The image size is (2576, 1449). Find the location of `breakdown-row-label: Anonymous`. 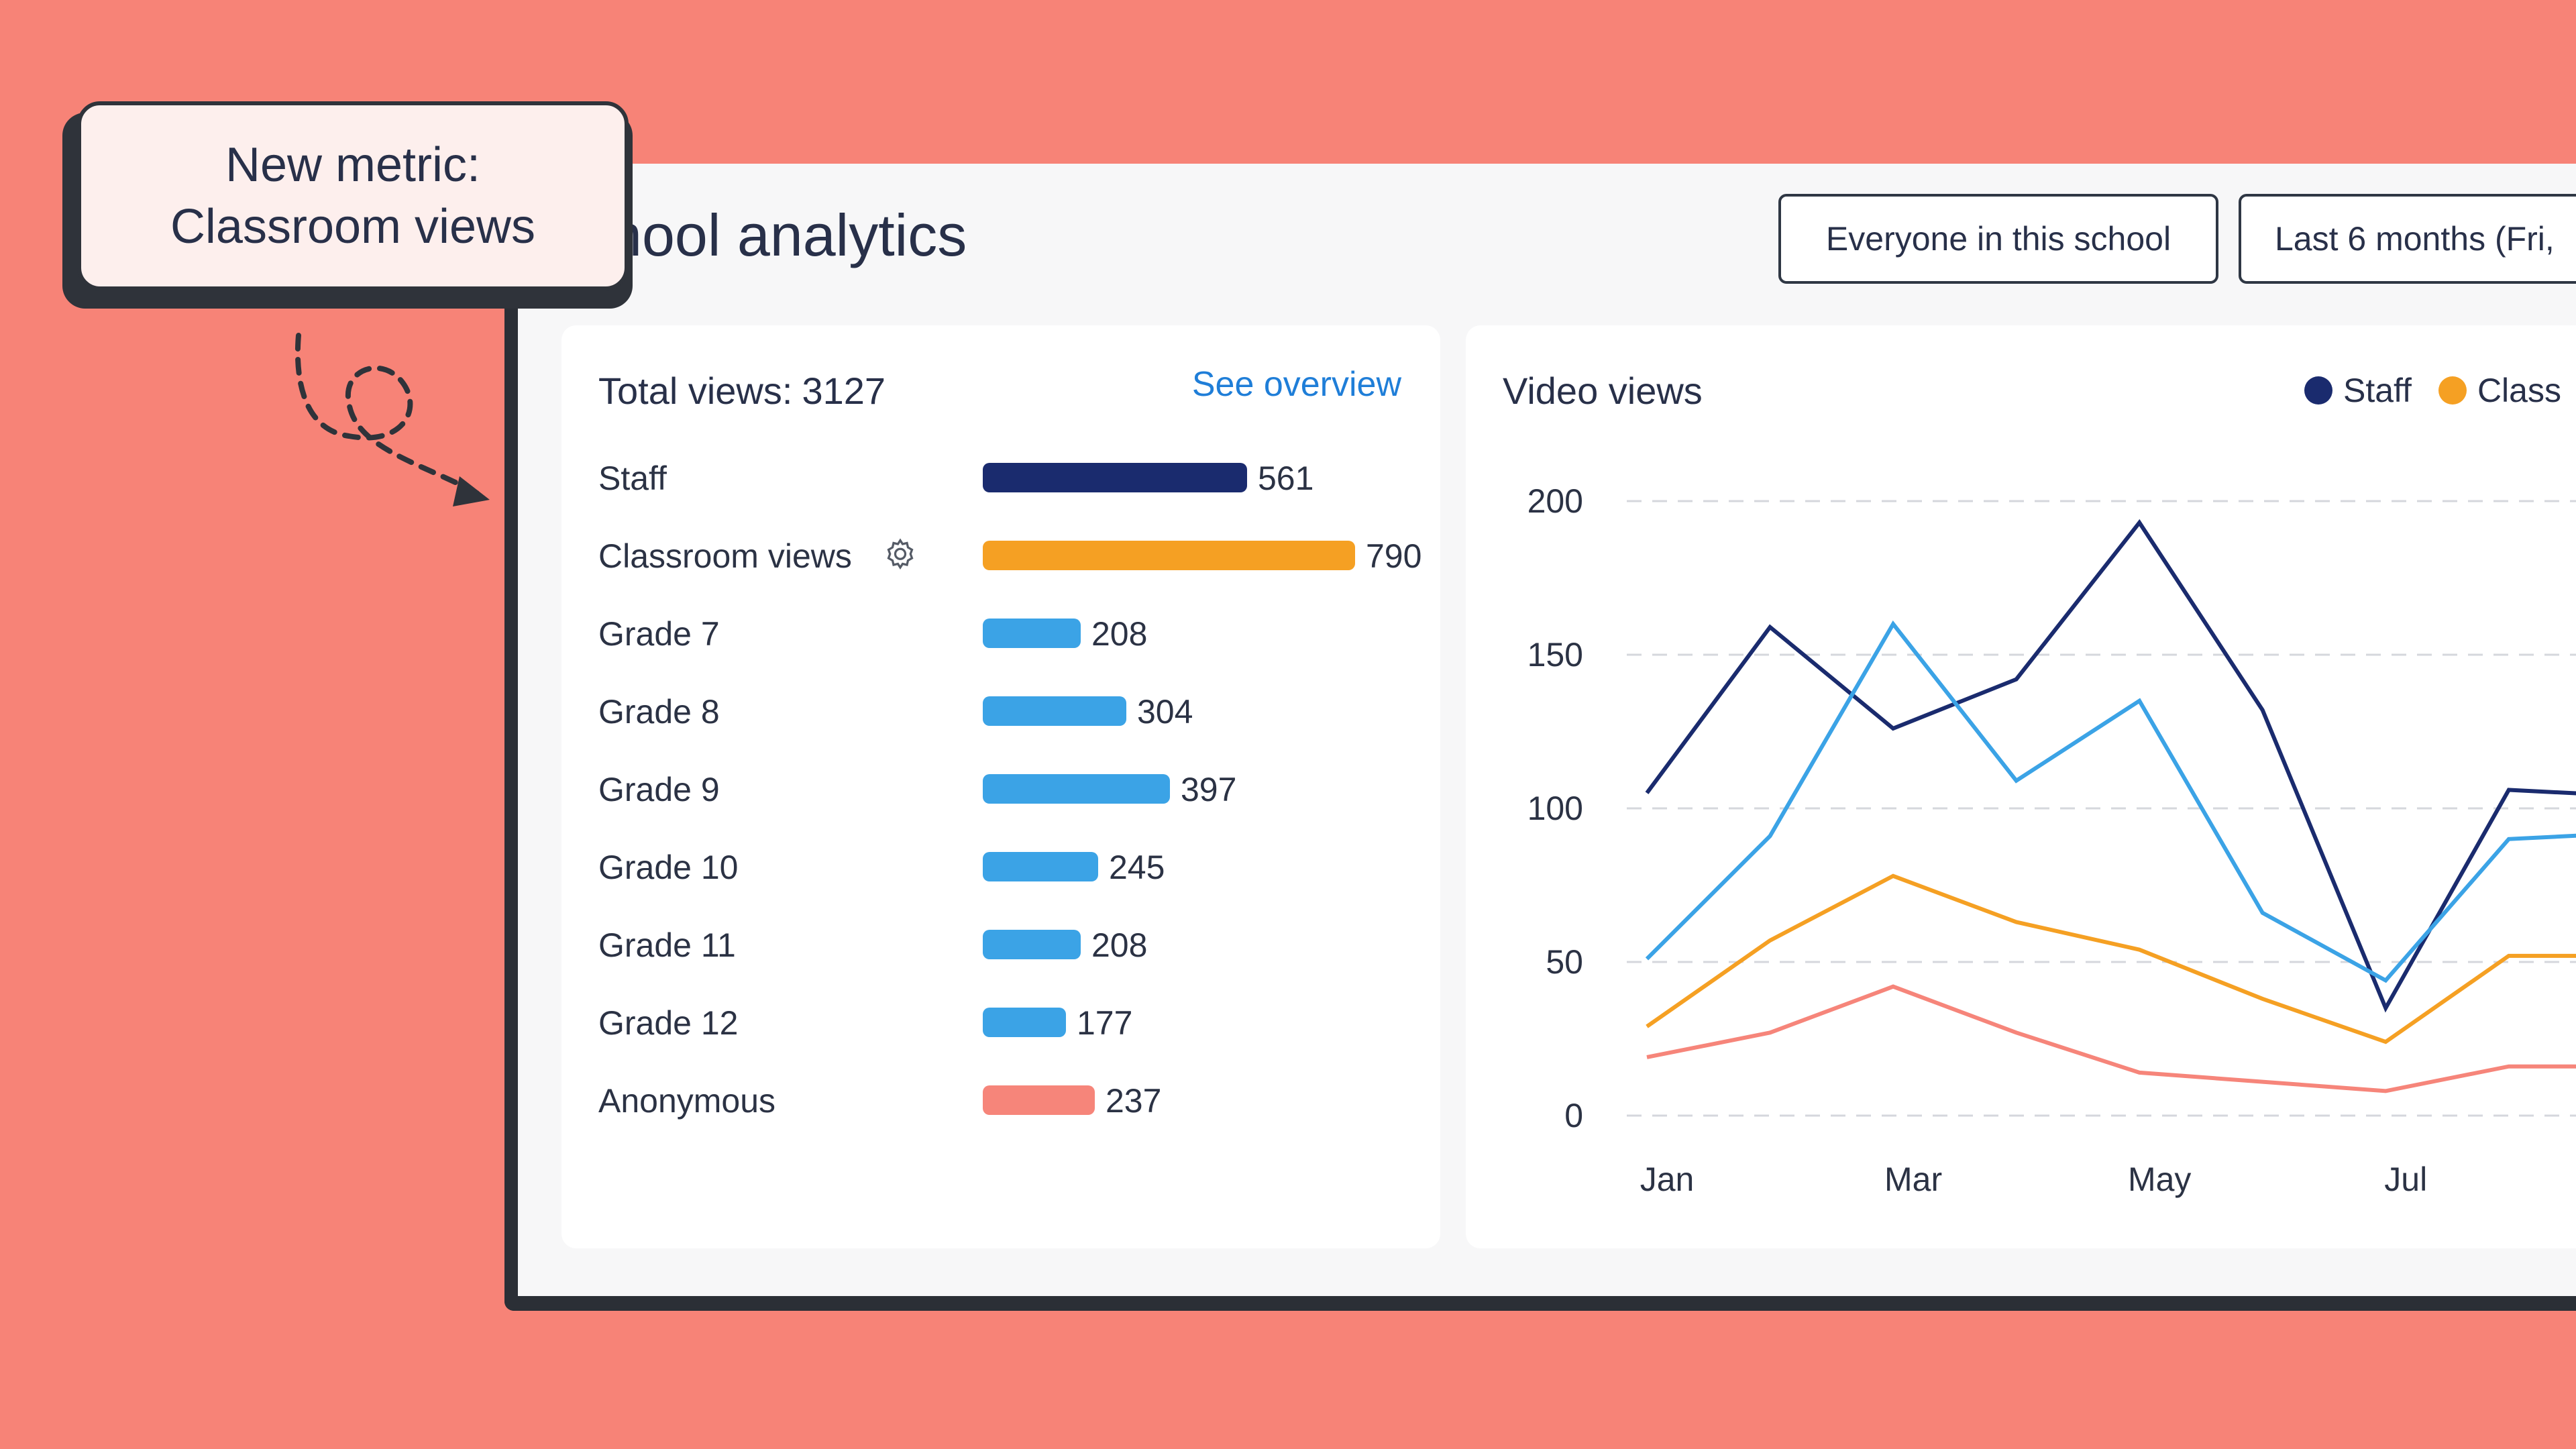

breakdown-row-label: Anonymous is located at coordinates (687, 1101).